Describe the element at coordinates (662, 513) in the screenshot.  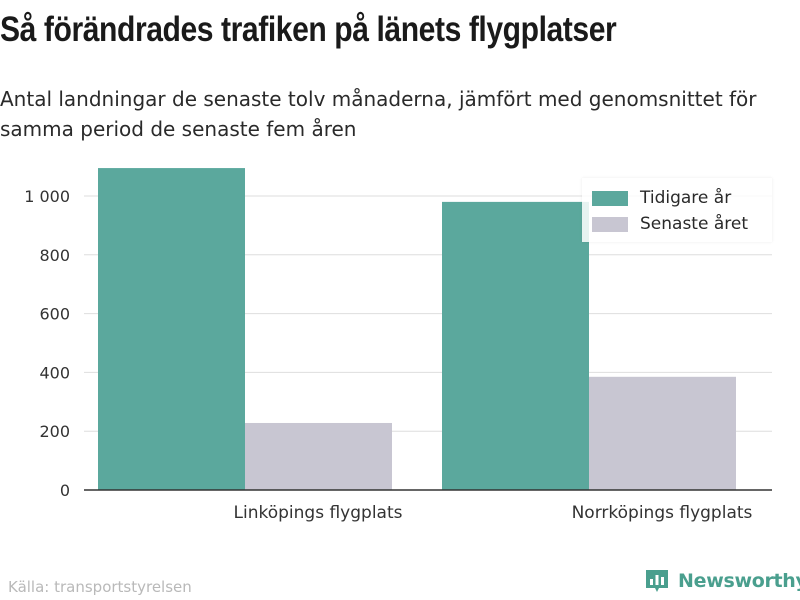
I see `x-category-label: Norrköpings flygplats` at that location.